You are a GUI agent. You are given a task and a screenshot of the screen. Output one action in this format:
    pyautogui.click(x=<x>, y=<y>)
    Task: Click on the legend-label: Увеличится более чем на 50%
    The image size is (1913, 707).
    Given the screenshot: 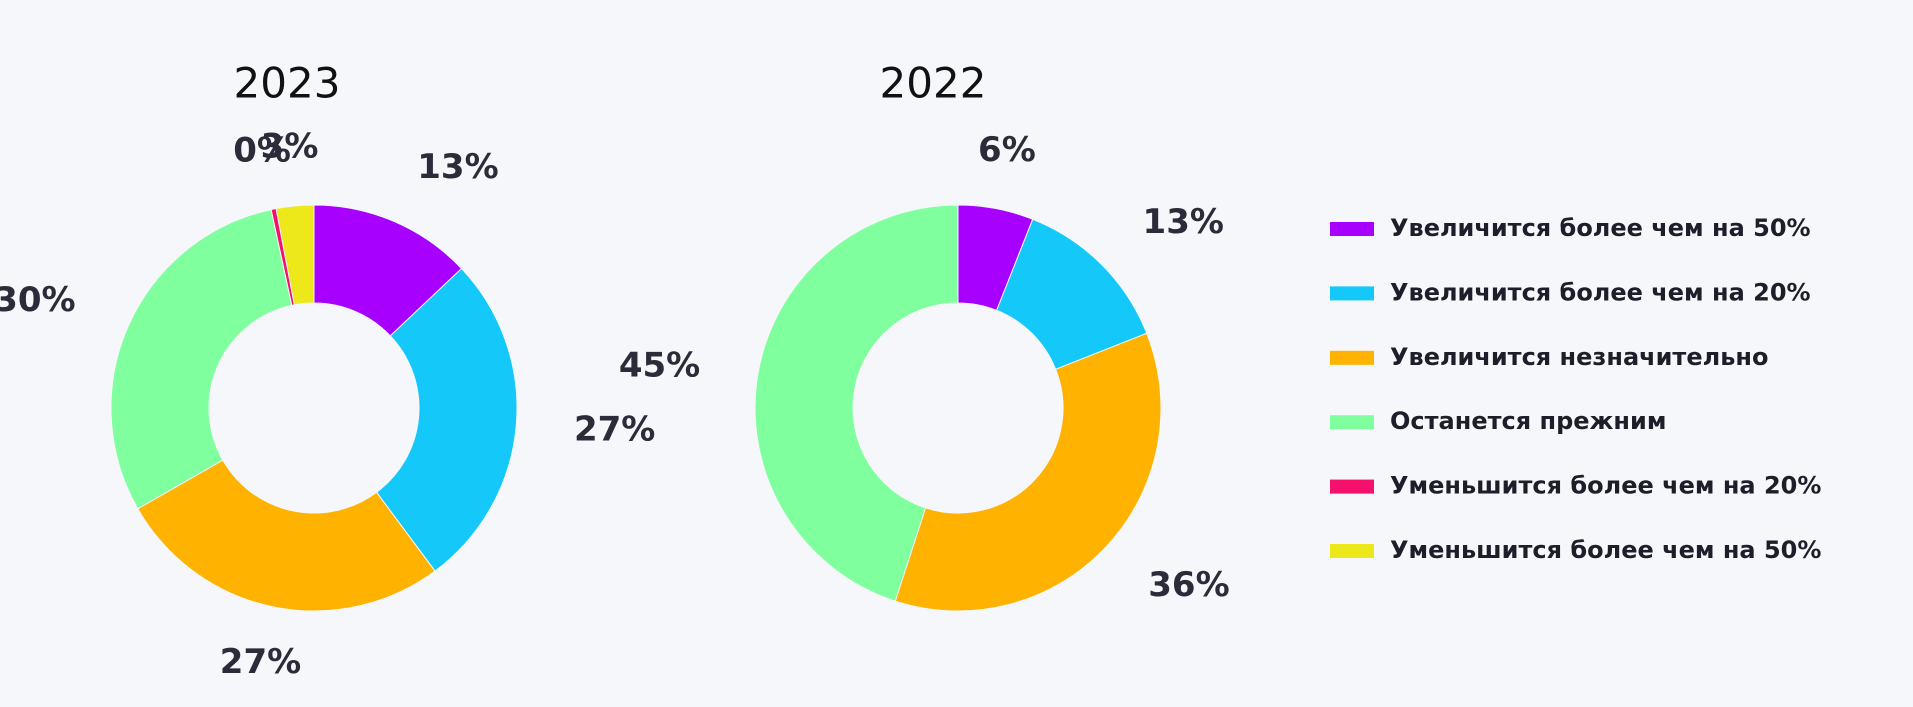 What is the action you would take?
    pyautogui.click(x=1600, y=228)
    